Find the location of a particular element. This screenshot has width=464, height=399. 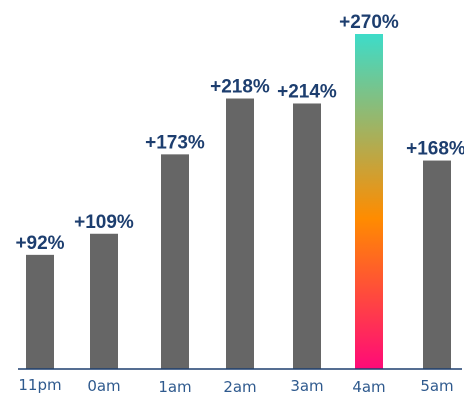

value-label-3am: +214% is located at coordinates (307, 91).